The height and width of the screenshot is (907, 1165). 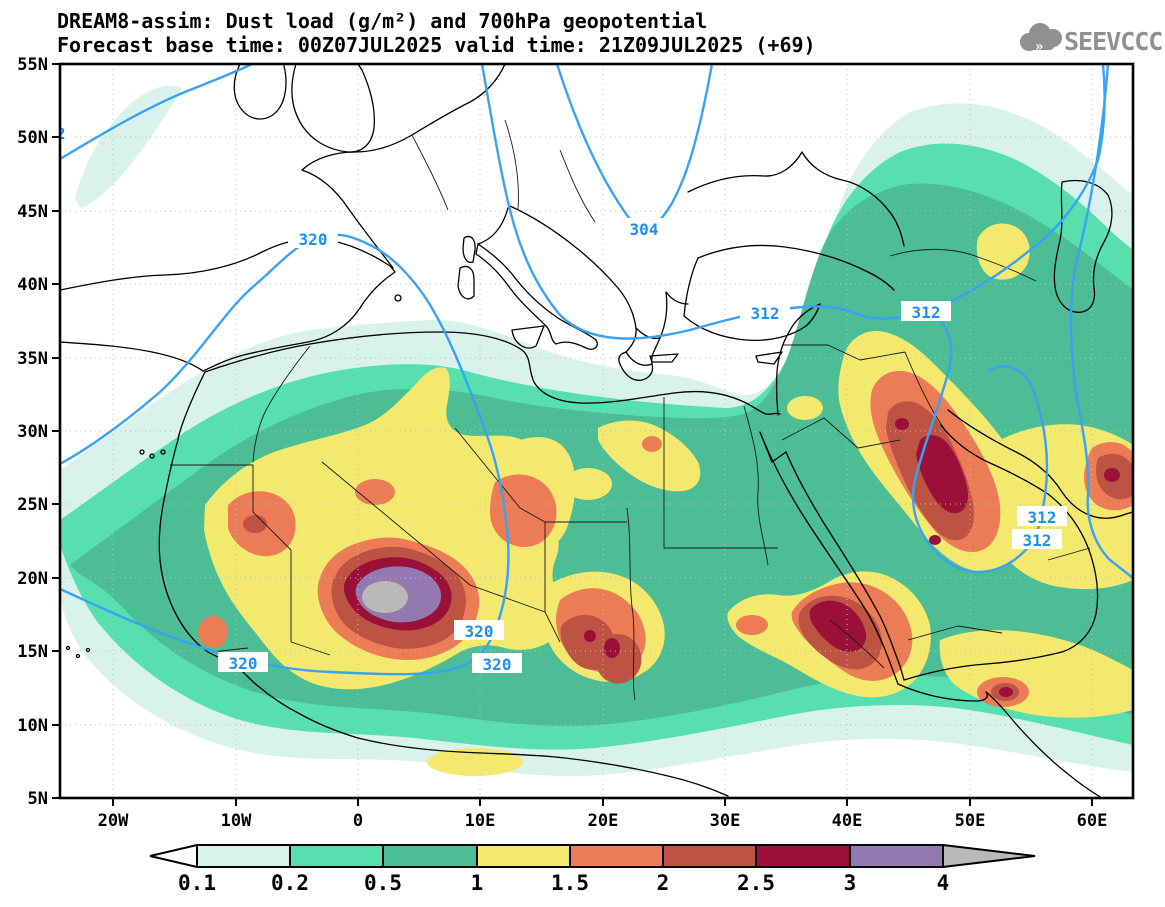 I want to click on logo-text: SEEVCCC, so click(x=1113, y=41).